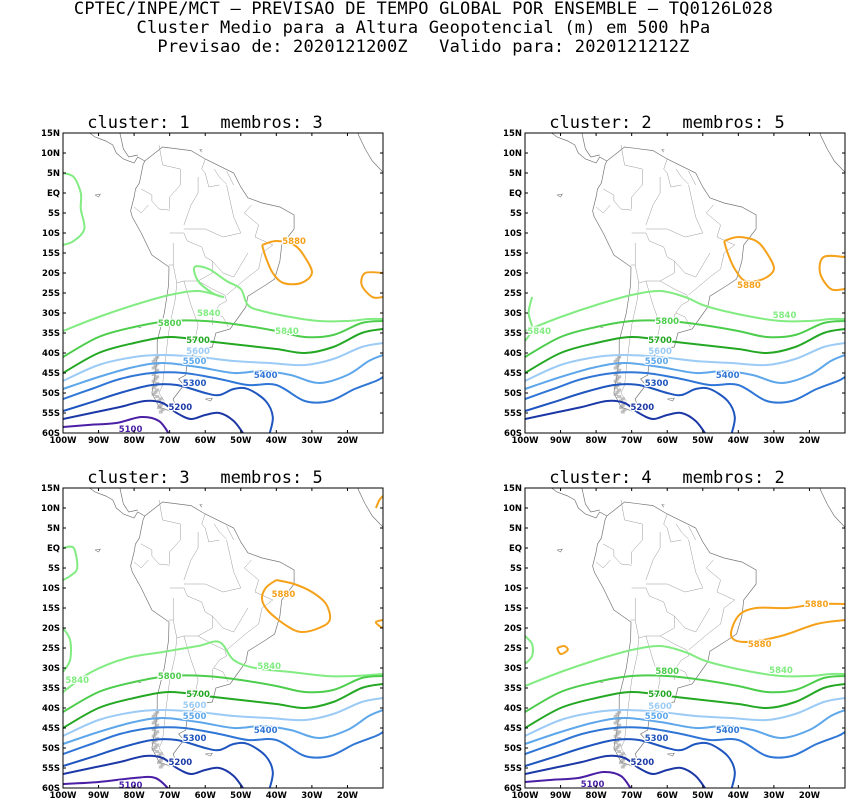 Image resolution: width=847 pixels, height=803 pixels. Describe the element at coordinates (170, 324) in the screenshot. I see `contour-label: 5800` at that location.